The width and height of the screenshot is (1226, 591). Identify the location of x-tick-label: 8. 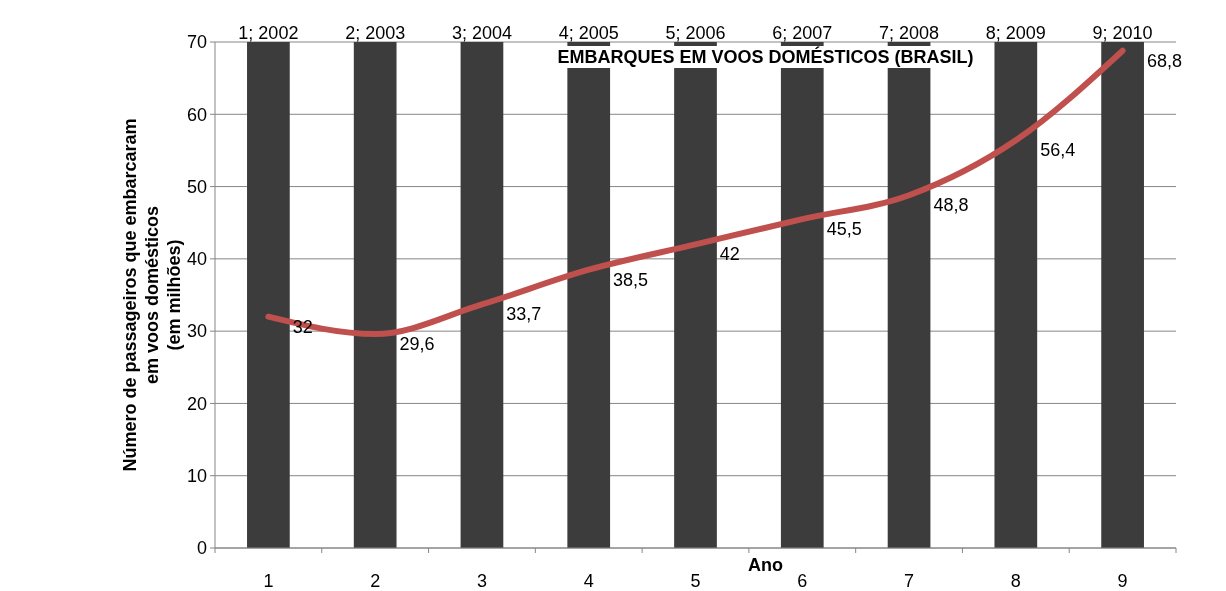
(1015, 581).